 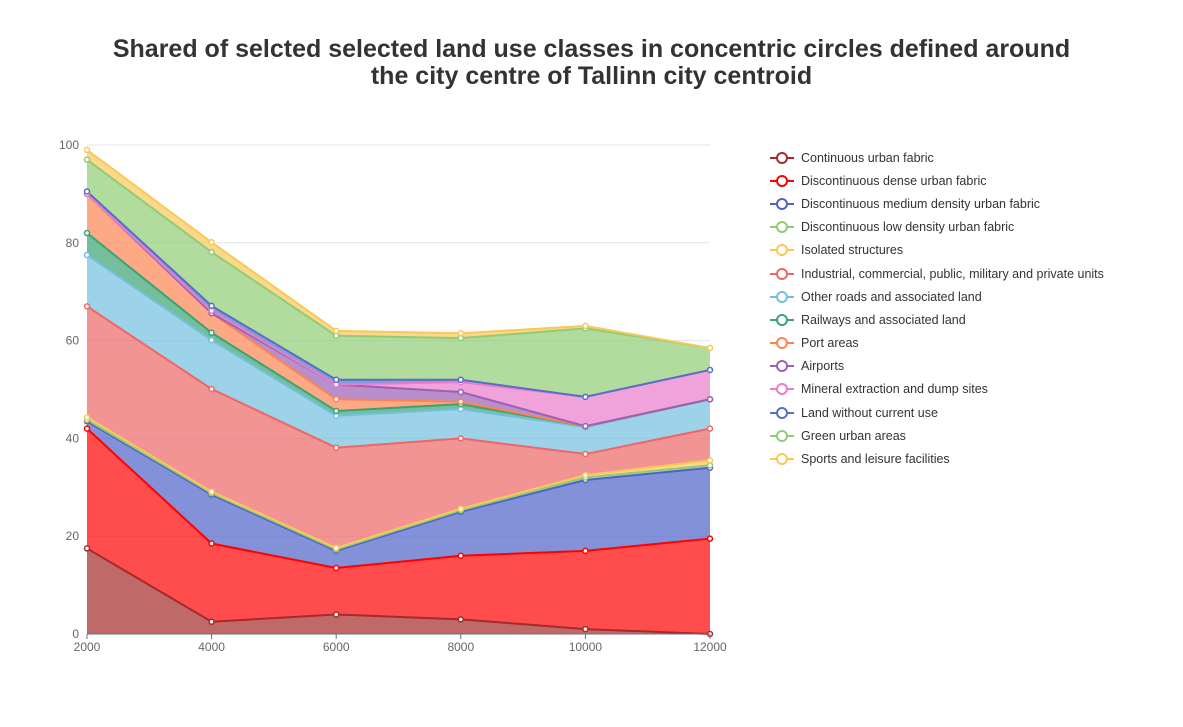 I want to click on legend-item-discontinuous-low-density-urban-fabric: Discontinuous low density urban fabric, so click(x=970, y=227).